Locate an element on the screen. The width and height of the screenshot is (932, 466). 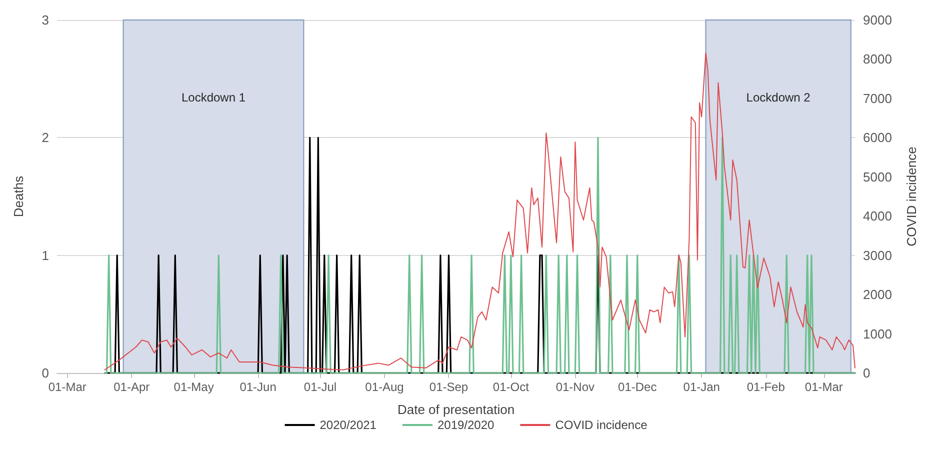
x-tick-label: 01-Oct is located at coordinates (511, 387).